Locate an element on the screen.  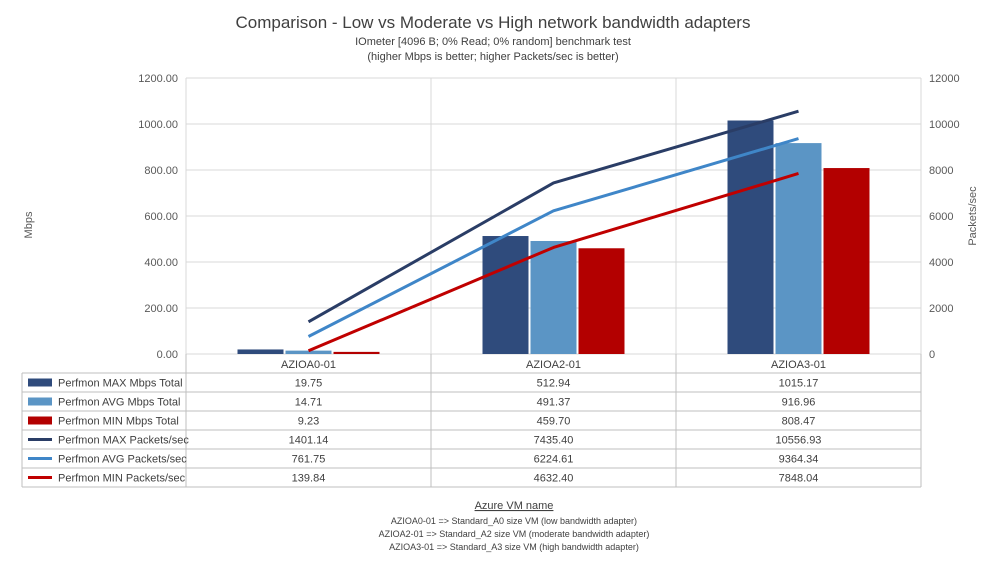
data-label: 4632.40 is located at coordinates (554, 479).